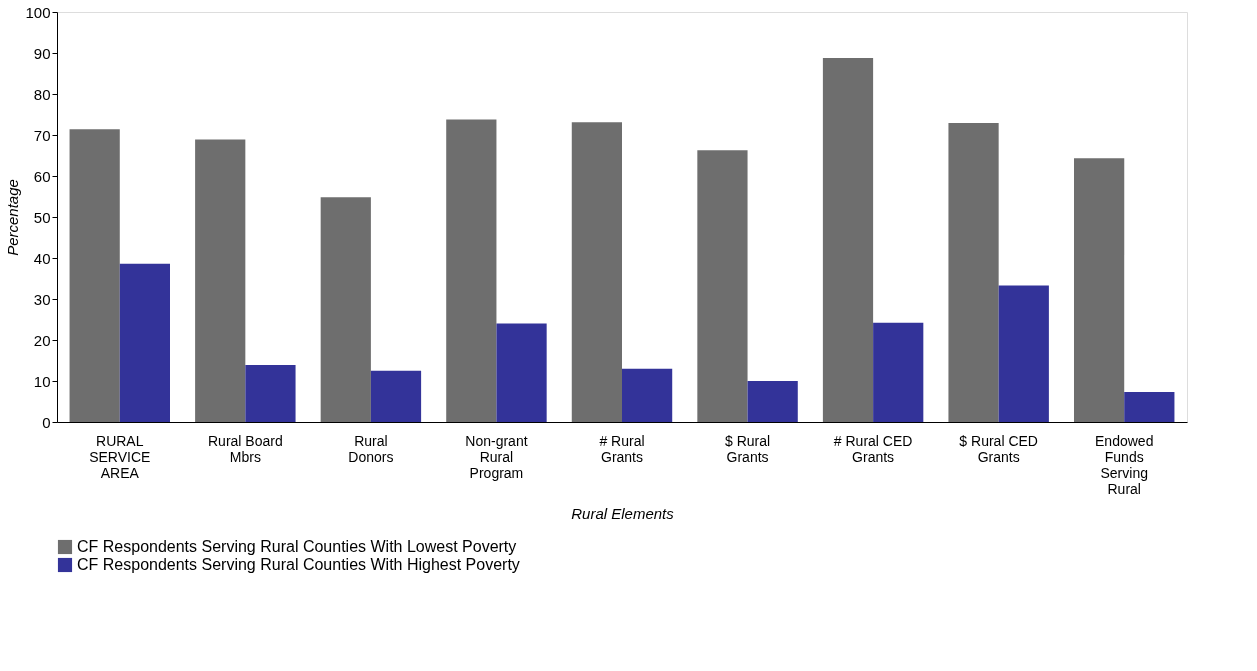 The width and height of the screenshot is (1257, 671). What do you see at coordinates (245, 448) in the screenshot?
I see `x-tick-label: Rural Board Mbrs` at bounding box center [245, 448].